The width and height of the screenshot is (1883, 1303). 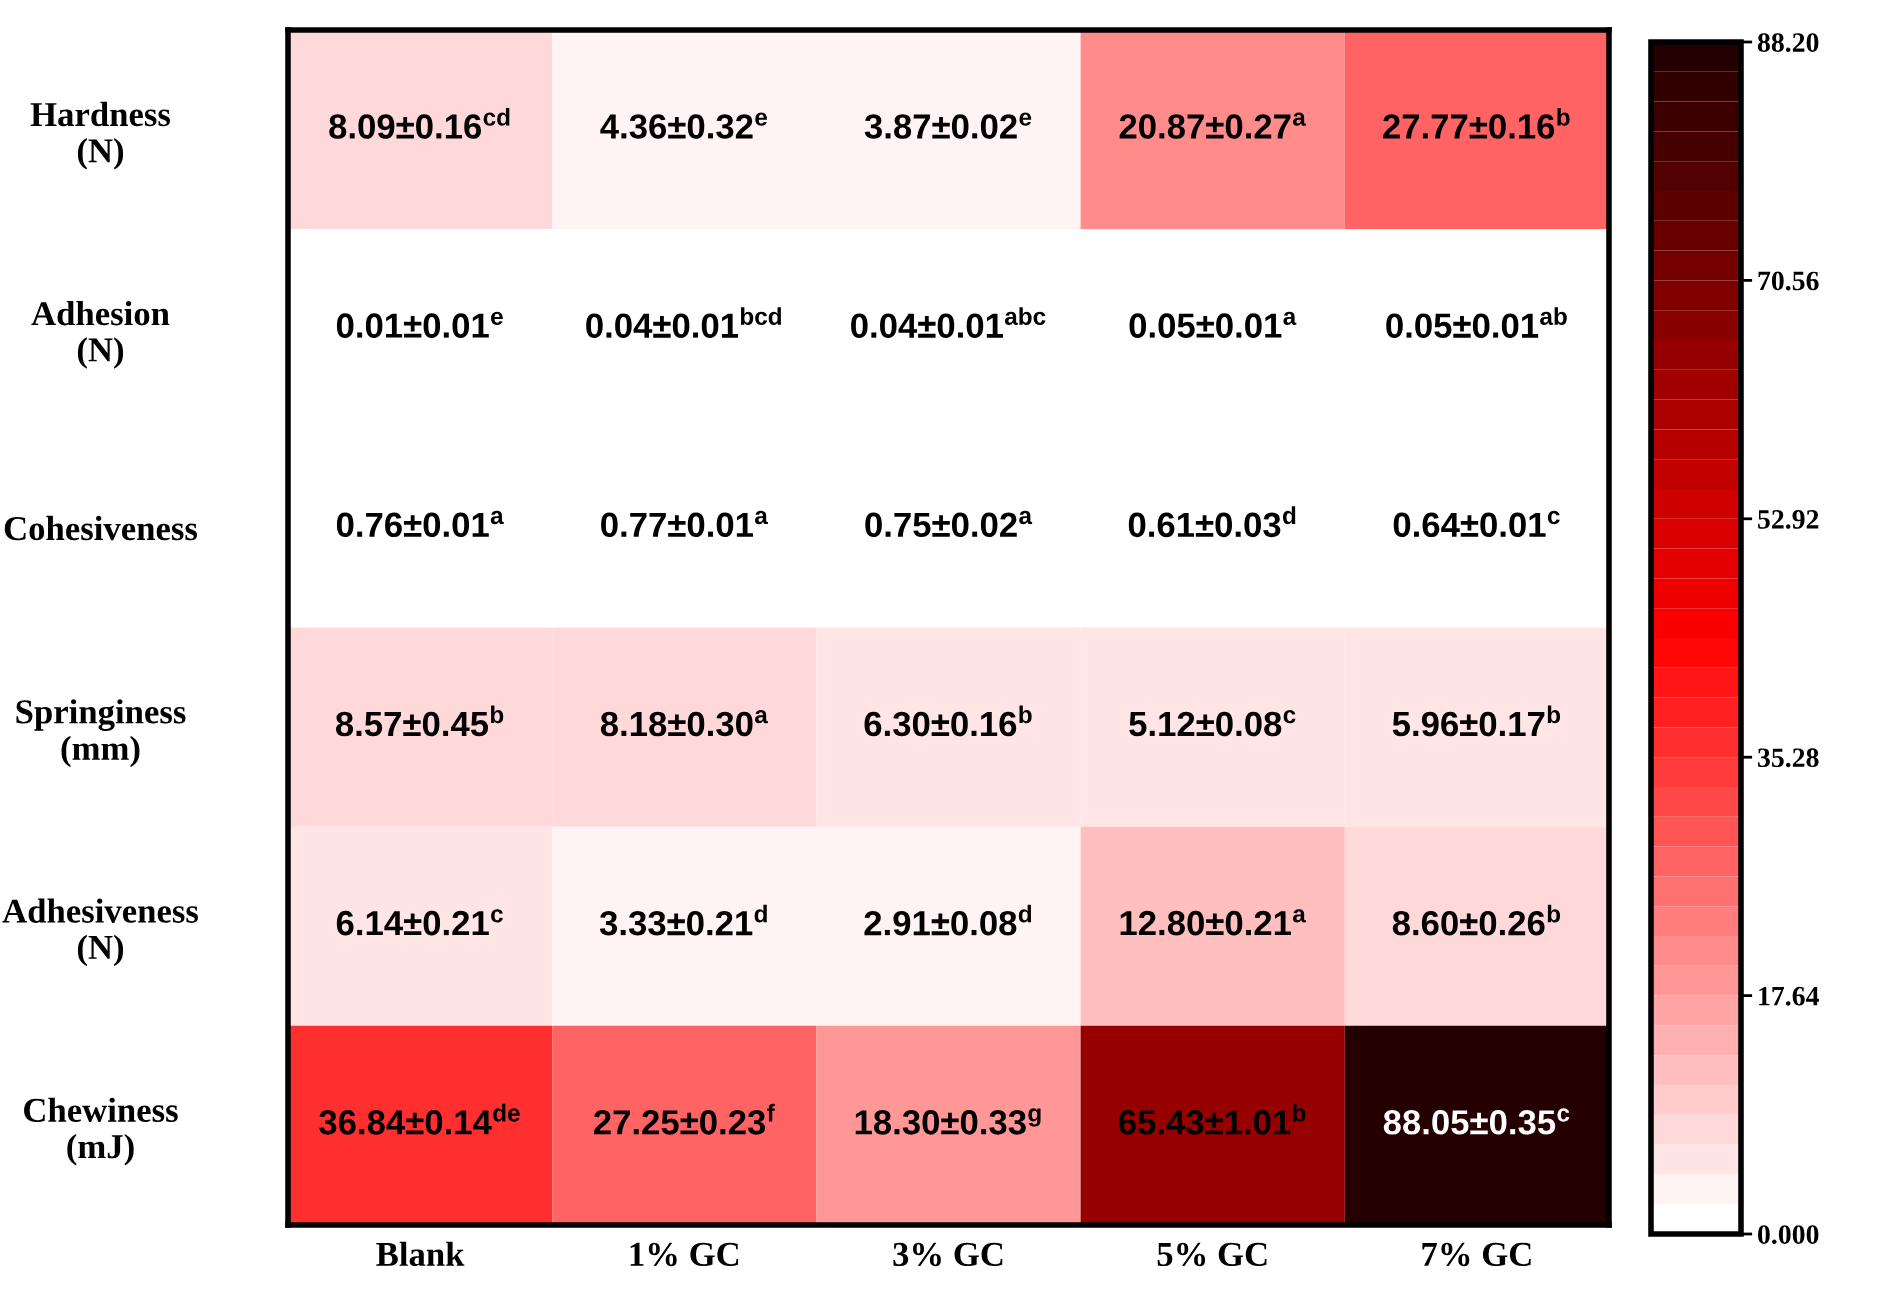 I want to click on data-label: 6.30±0.16$^{b}$, so click(x=948, y=721).